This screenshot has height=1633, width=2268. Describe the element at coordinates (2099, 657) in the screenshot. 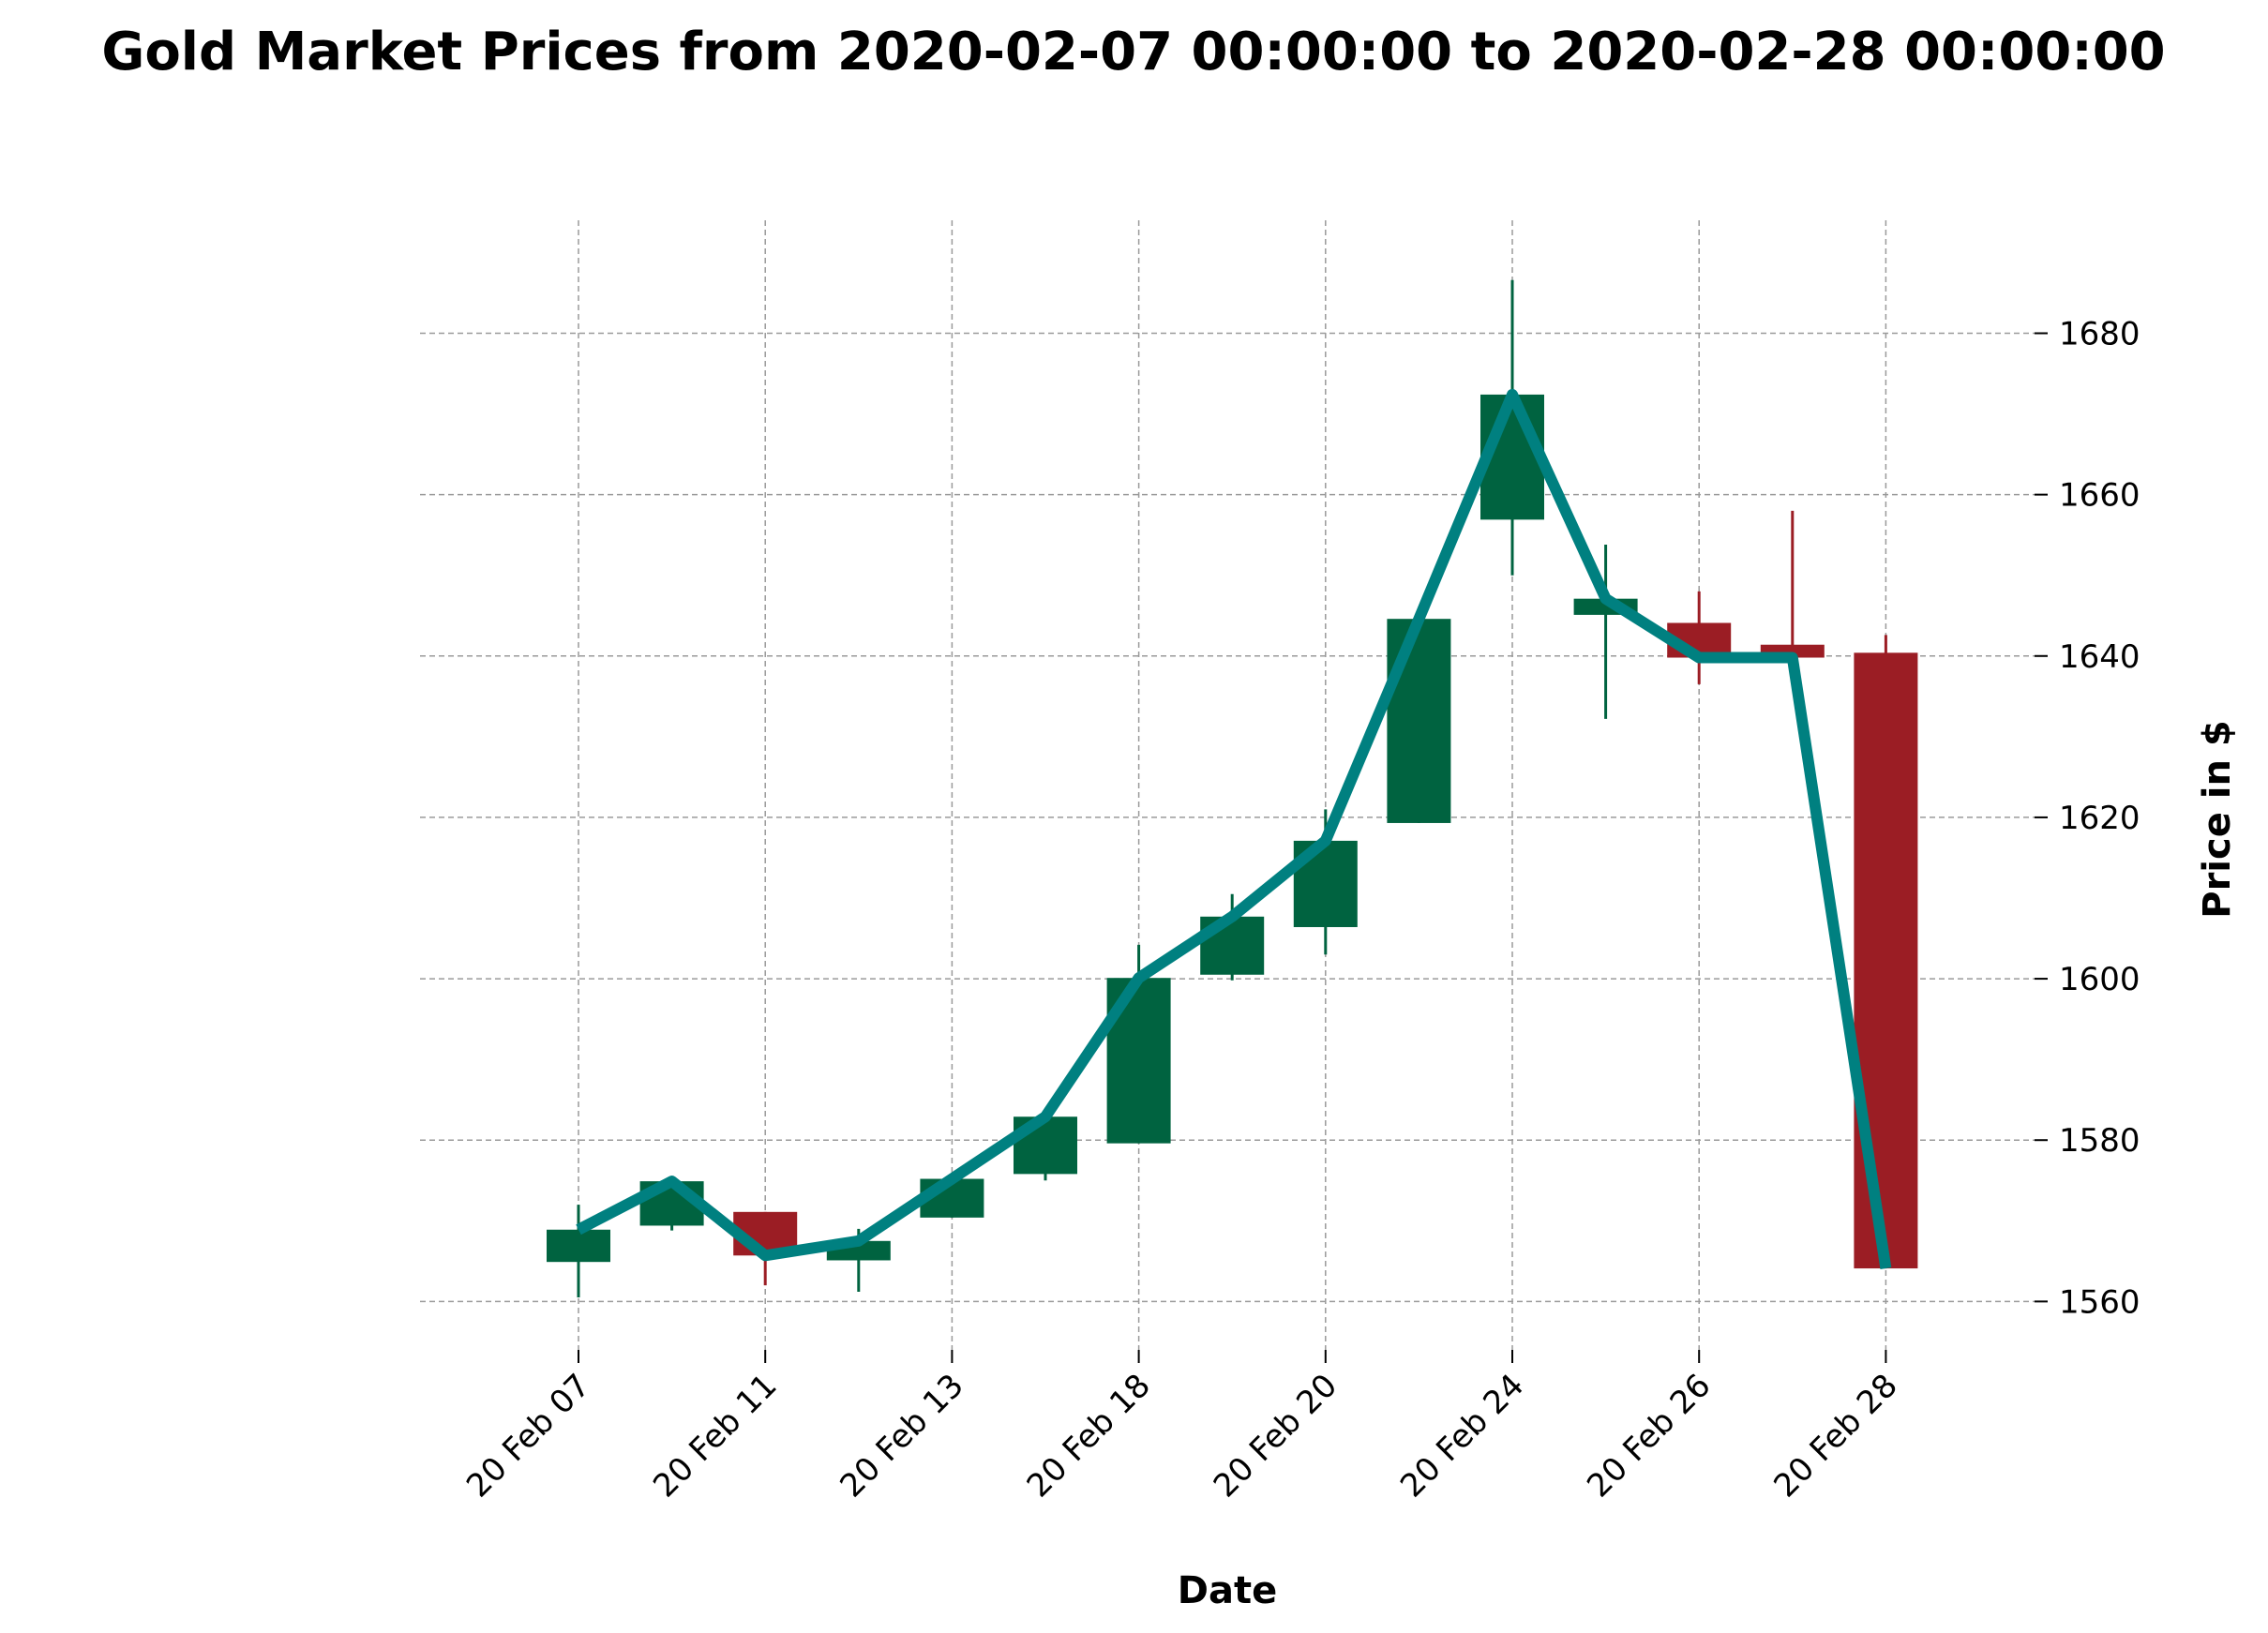

I see `y-tick-label: 1640` at that location.